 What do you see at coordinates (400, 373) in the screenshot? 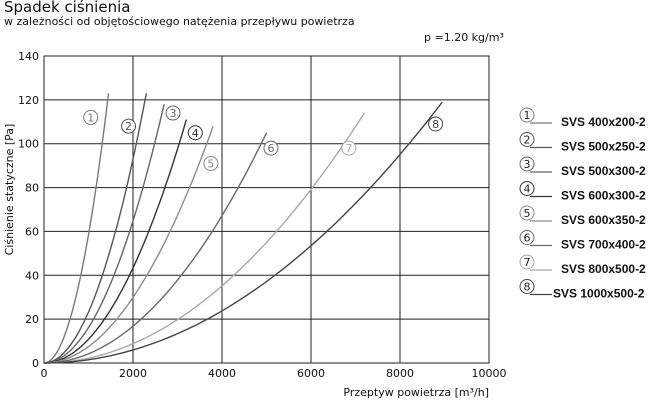
I see `x-tick-label: 8000` at bounding box center [400, 373].